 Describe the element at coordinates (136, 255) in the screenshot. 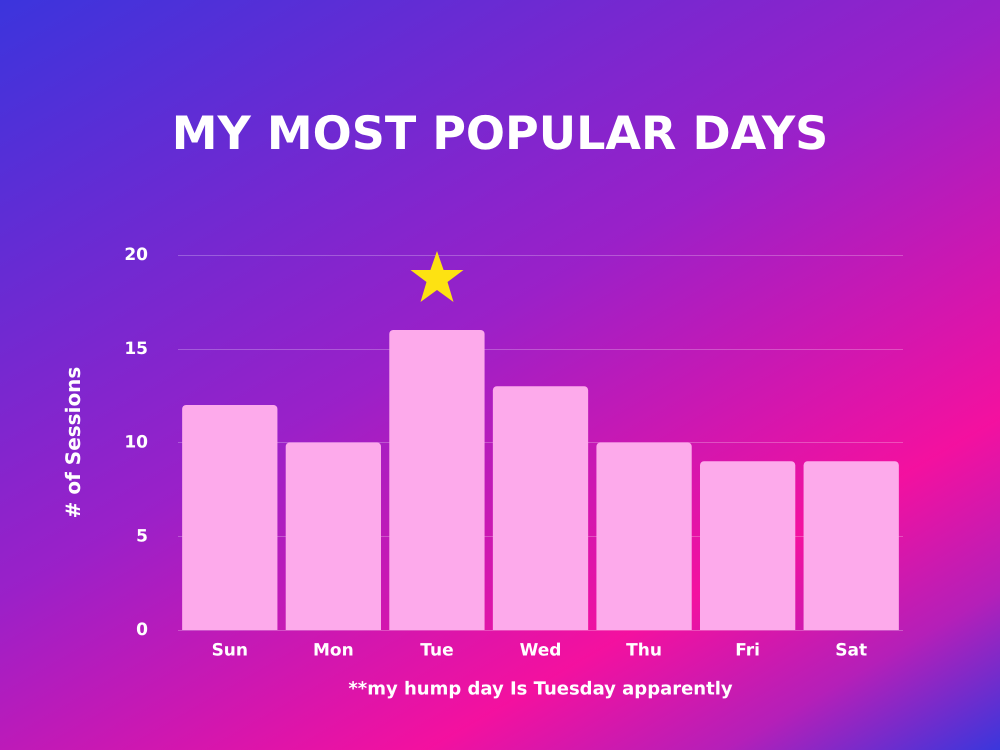

I see `y-tick-label: 20` at that location.